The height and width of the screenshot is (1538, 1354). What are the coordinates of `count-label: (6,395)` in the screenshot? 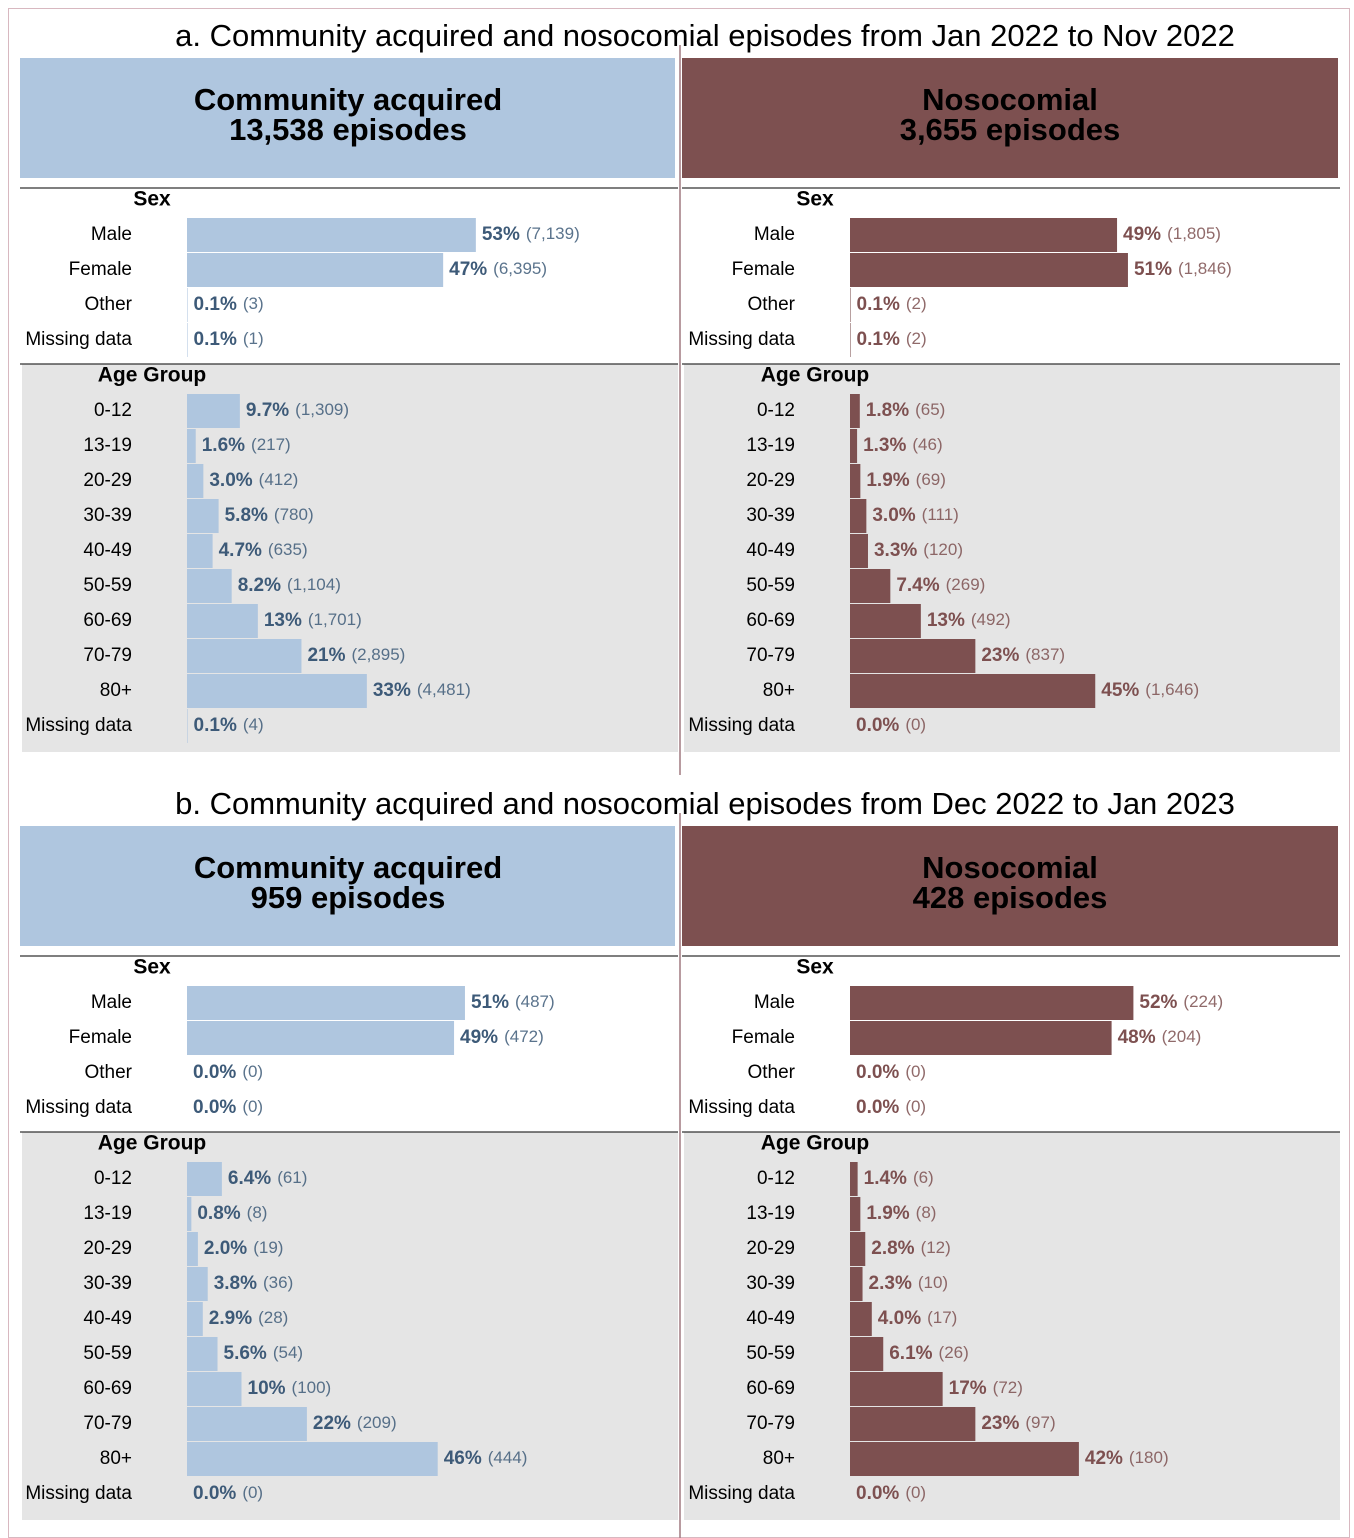 It's located at (520, 268).